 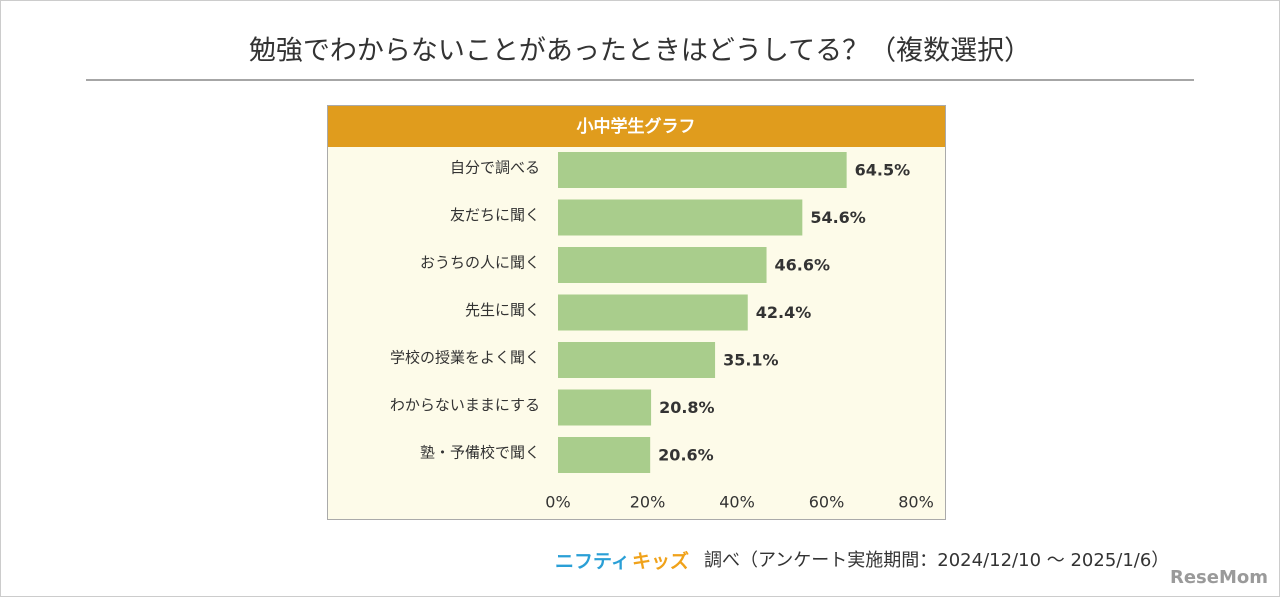 What do you see at coordinates (737, 502) in the screenshot?
I see `x-tick-label: 40%` at bounding box center [737, 502].